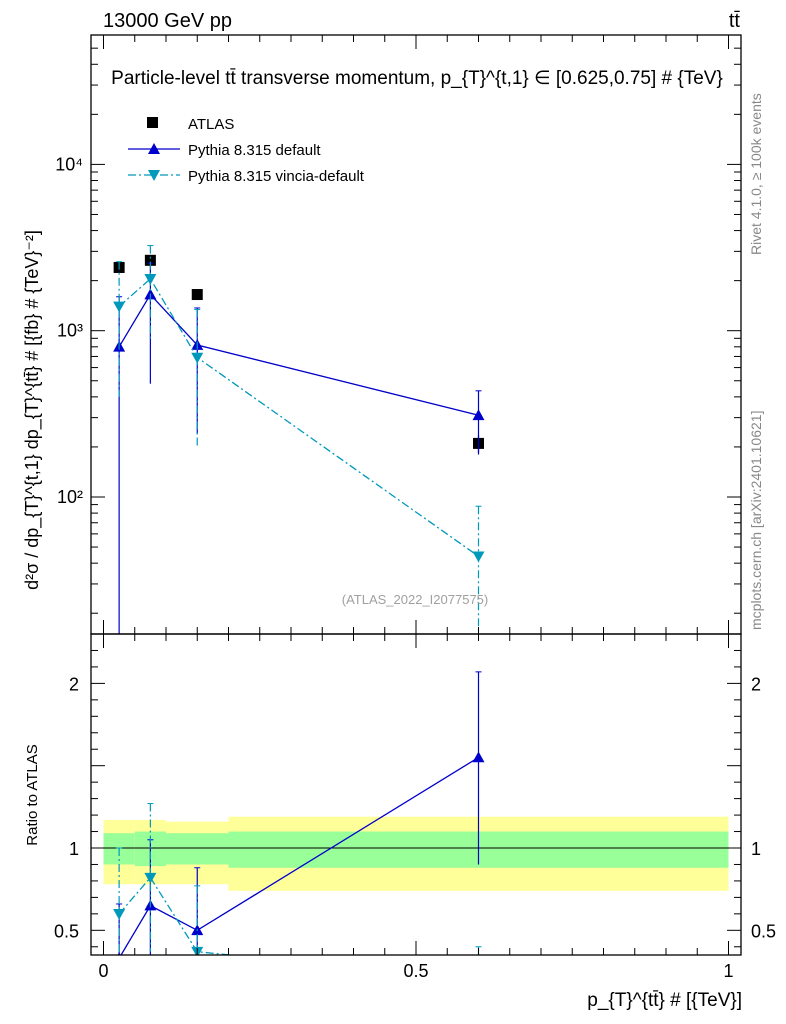  Describe the element at coordinates (735, 21) in the screenshot. I see `process-label: tt̄` at that location.